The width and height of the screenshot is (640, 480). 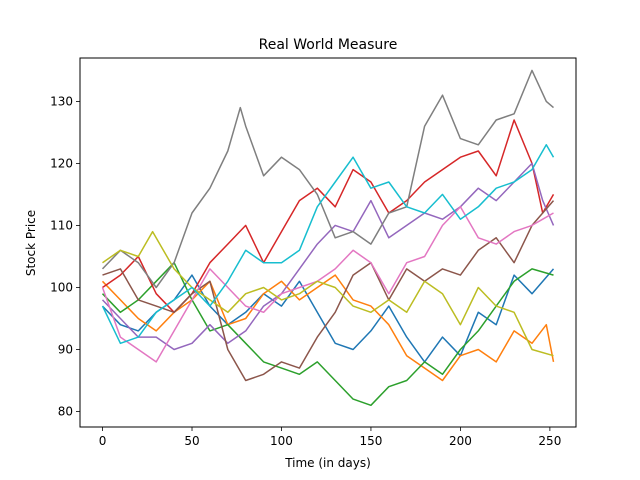 What do you see at coordinates (549, 441) in the screenshot?
I see `x-tick-label: 250` at bounding box center [549, 441].